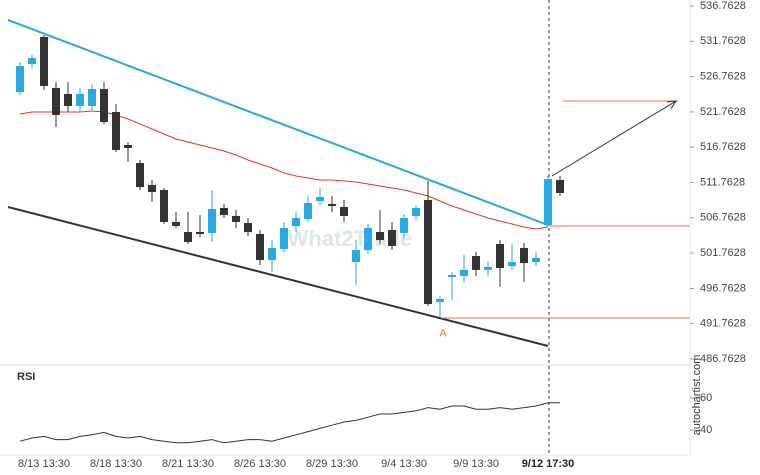  Describe the element at coordinates (723, 112) in the screenshot. I see `y-tick-label: 521.7628` at that location.